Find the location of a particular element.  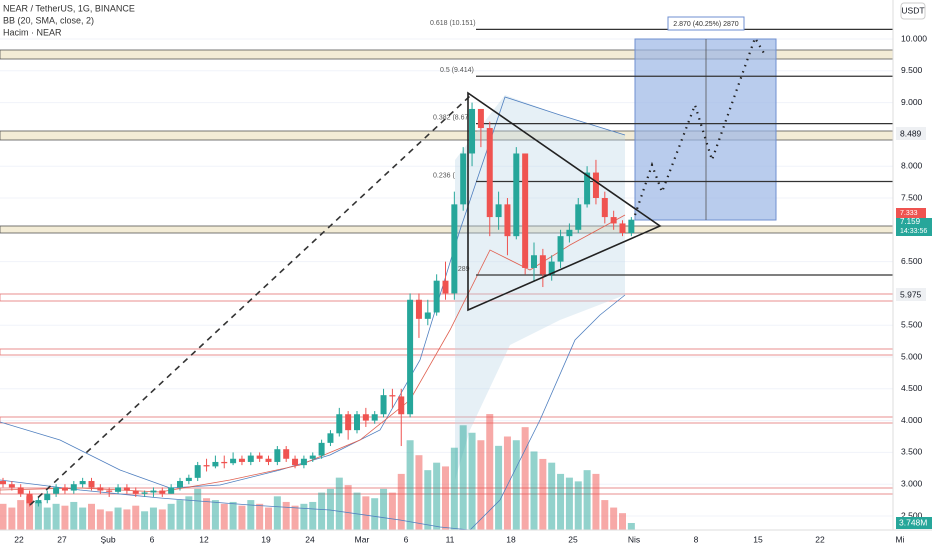

measure-label: 2.870 (40.25%) 2870 is located at coordinates (705, 24).